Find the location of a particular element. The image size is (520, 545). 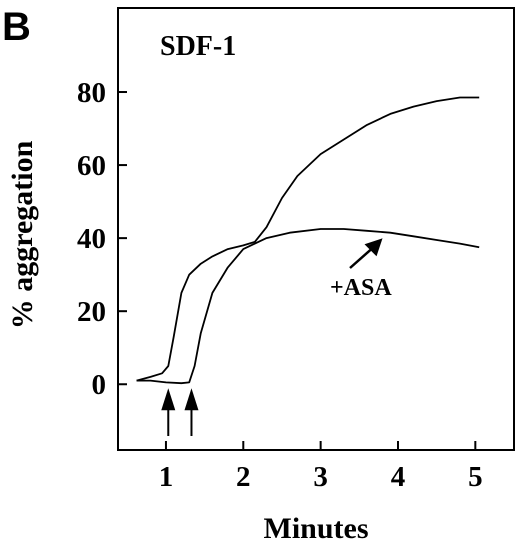

panel-label: B is located at coordinates (16, 27).